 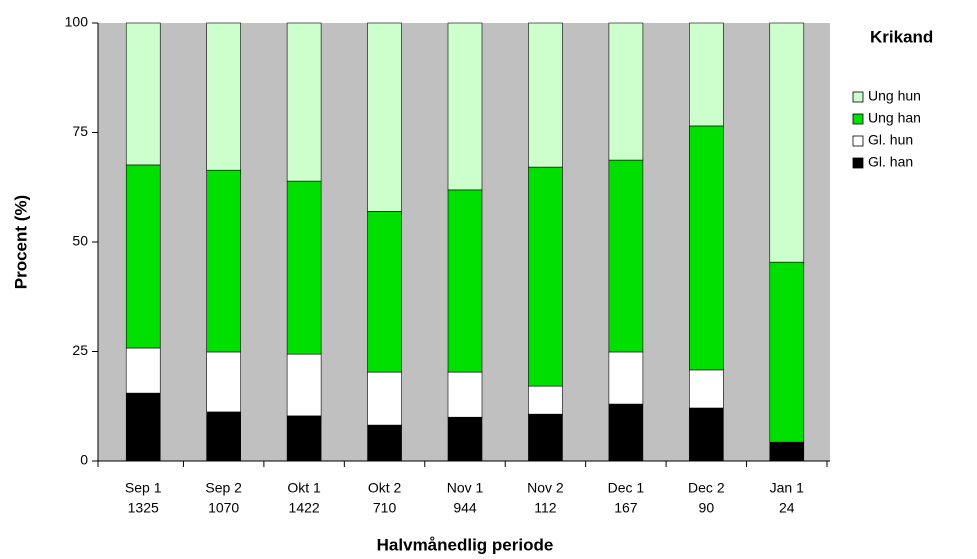 What do you see at coordinates (465, 544) in the screenshot?
I see `x-axis-title: Halvmånedlig periode` at bounding box center [465, 544].